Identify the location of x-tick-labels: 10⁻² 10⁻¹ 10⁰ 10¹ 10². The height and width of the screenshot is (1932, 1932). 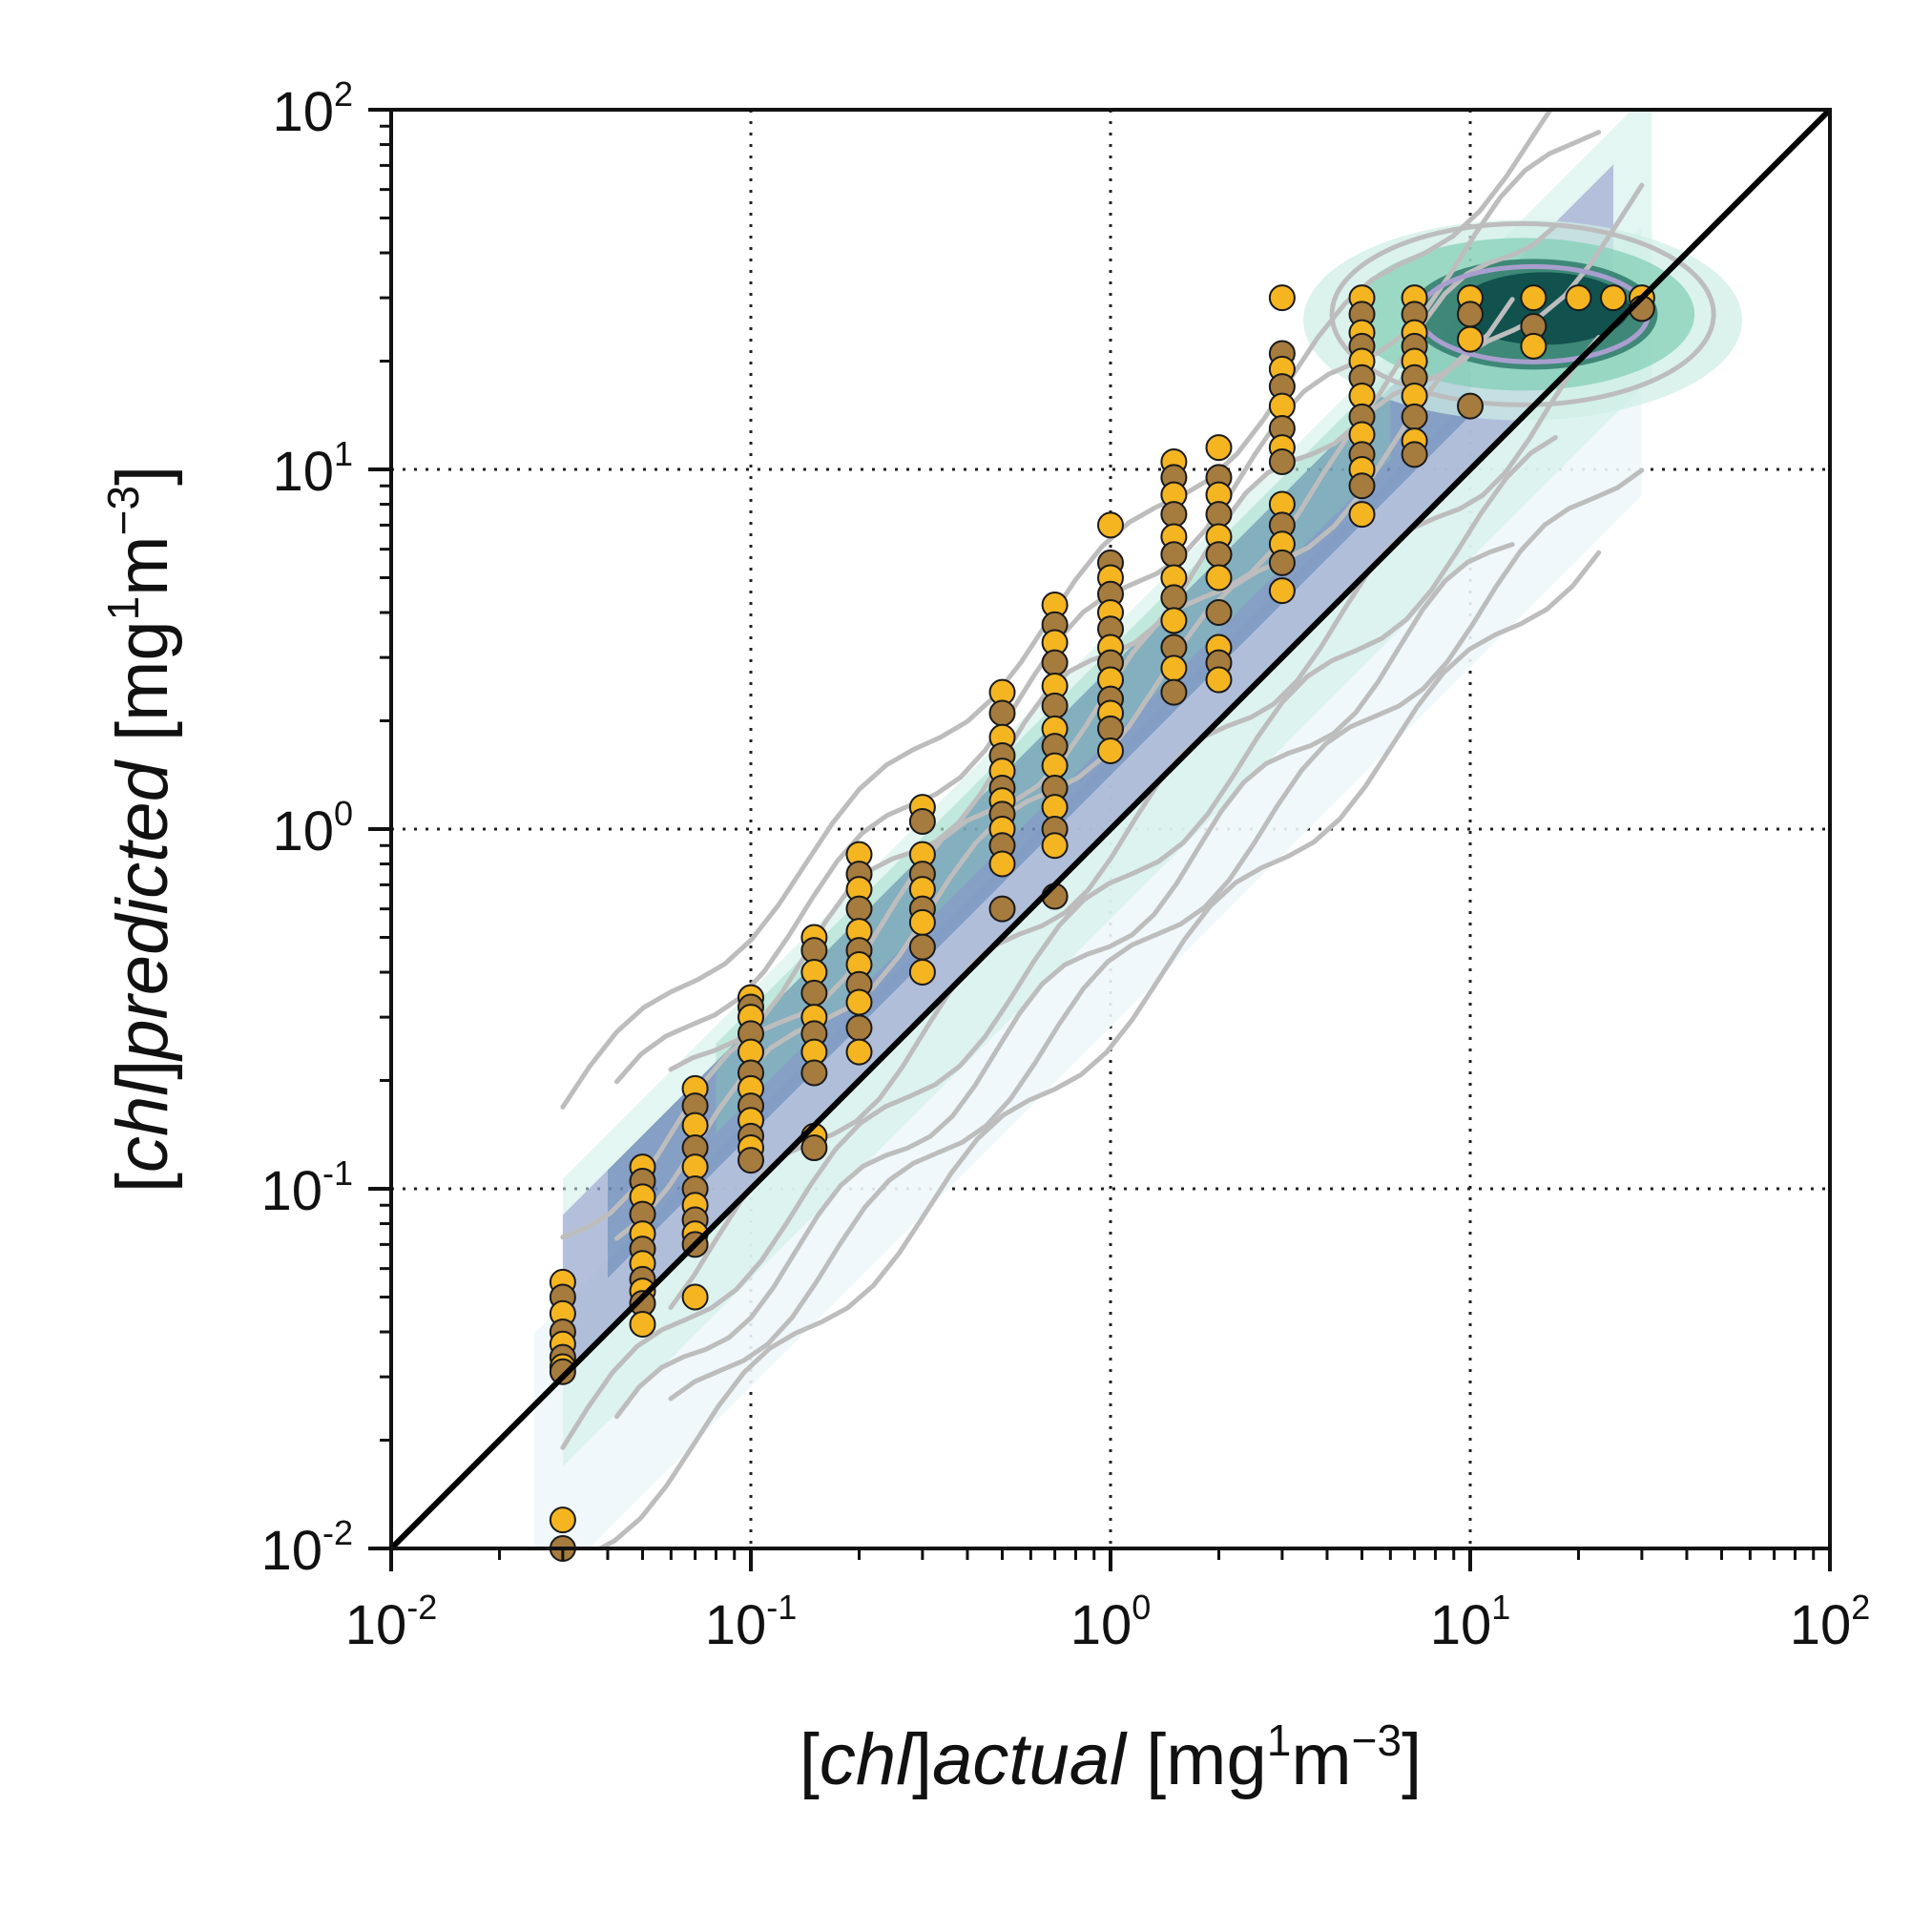
(1108, 1622).